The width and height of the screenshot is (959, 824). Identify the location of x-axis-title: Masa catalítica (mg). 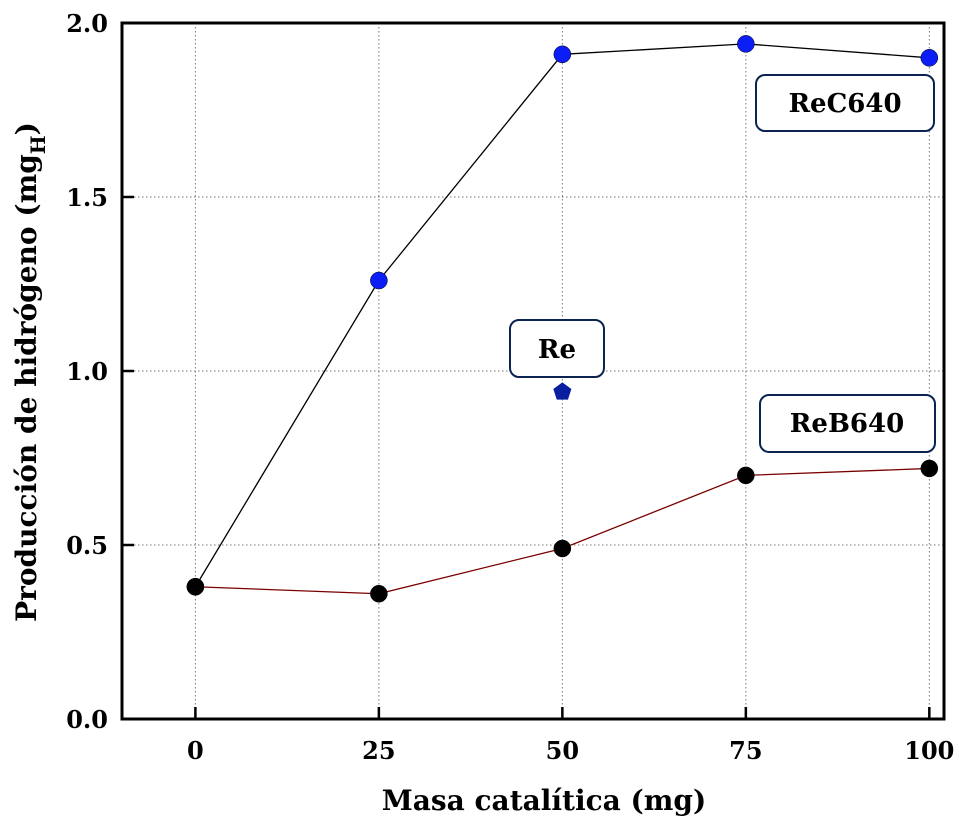
(544, 800).